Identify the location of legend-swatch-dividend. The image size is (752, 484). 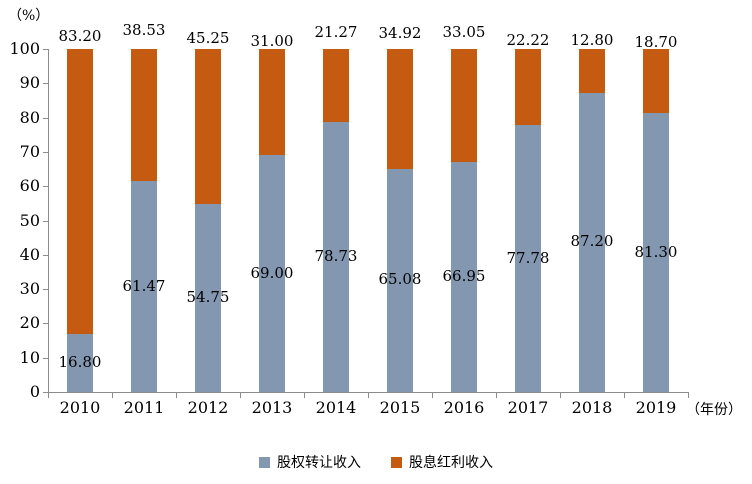
(396, 462).